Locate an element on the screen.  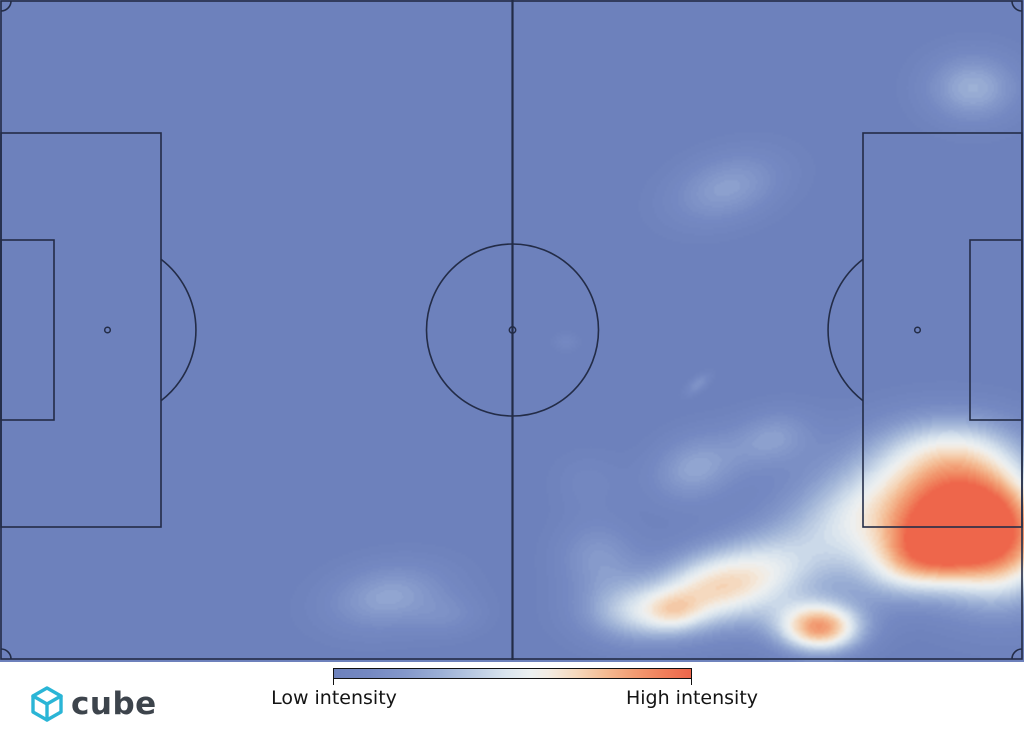
colorbar-gradient is located at coordinates (512, 673).